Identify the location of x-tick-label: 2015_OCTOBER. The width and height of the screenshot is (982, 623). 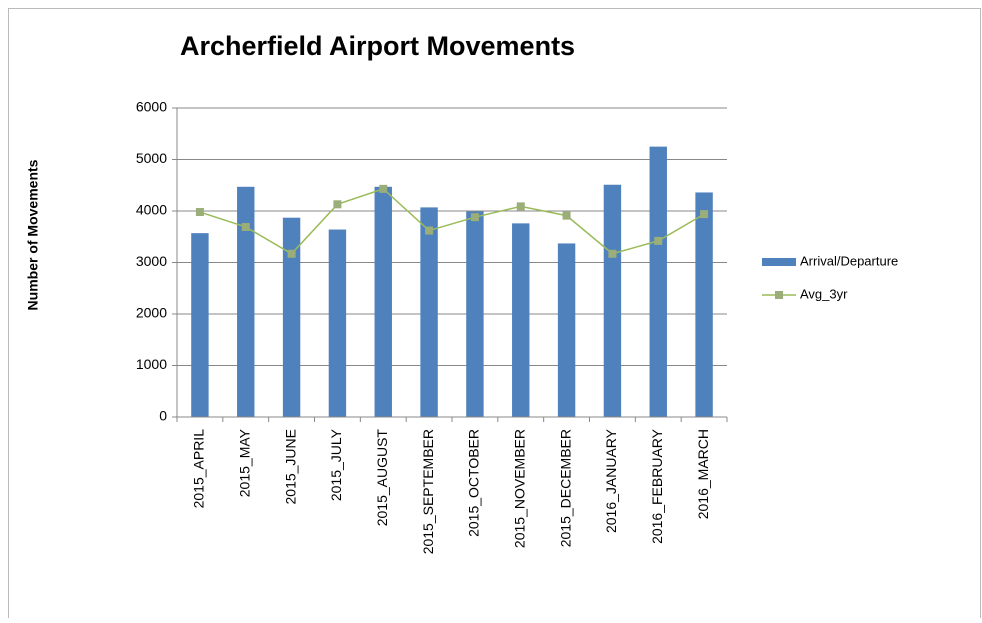
(474, 483).